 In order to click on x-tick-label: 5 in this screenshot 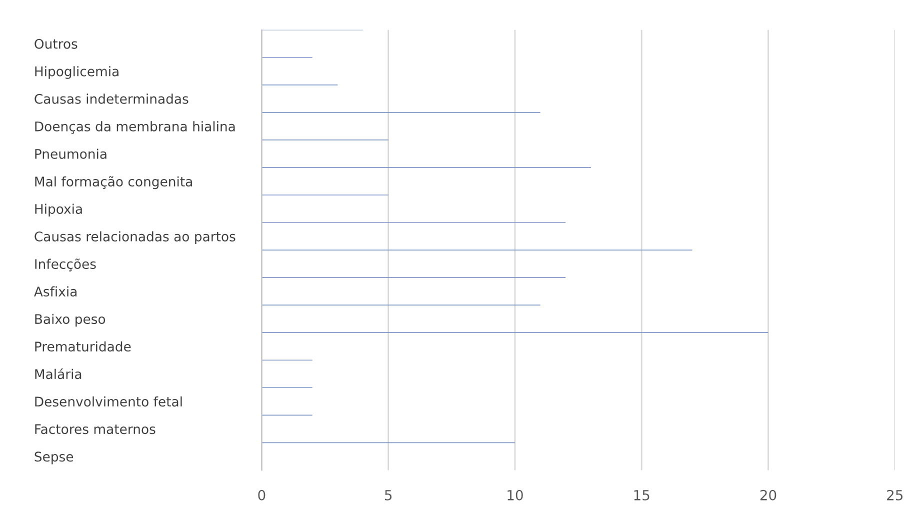, I will do `click(388, 495)`.